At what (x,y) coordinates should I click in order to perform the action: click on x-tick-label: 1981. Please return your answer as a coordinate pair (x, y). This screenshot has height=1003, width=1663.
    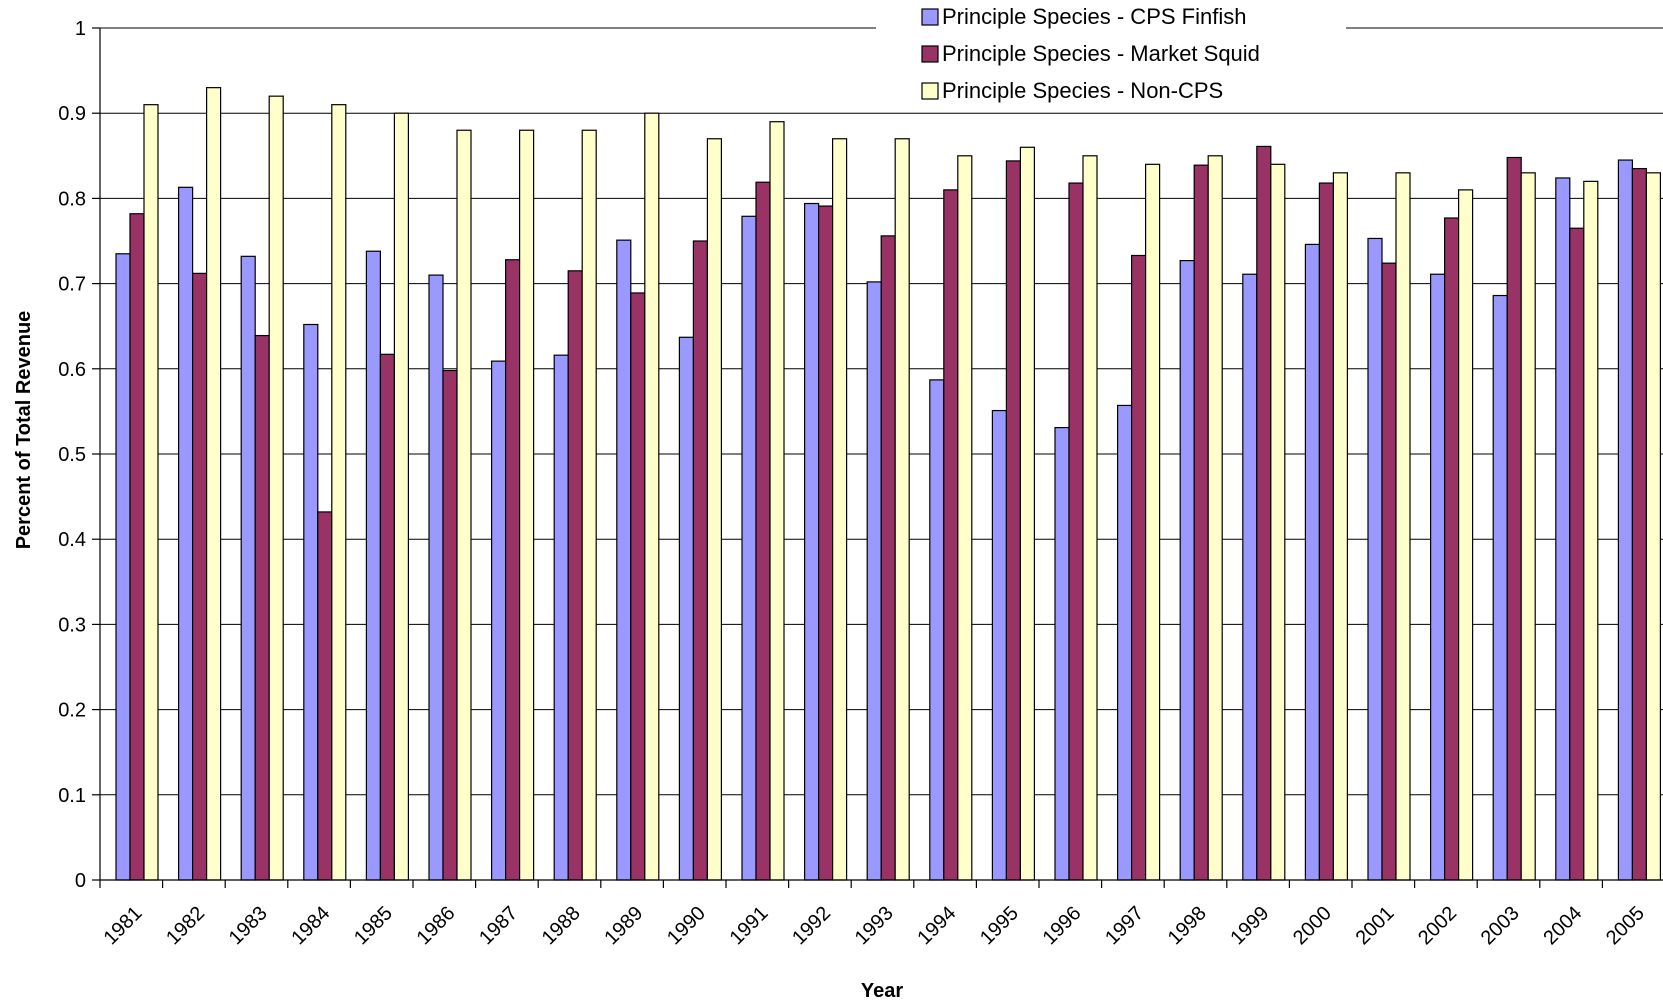
    Looking at the image, I should click on (123, 925).